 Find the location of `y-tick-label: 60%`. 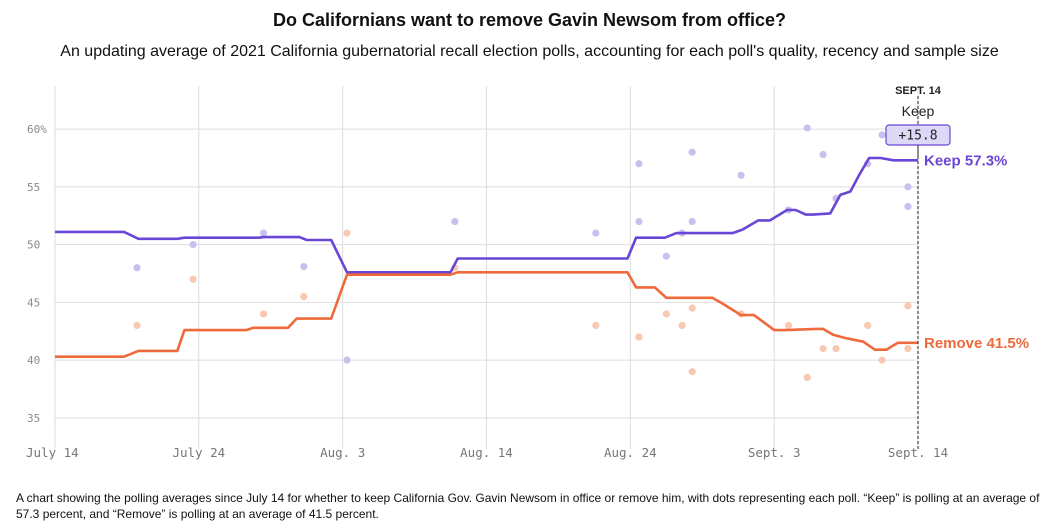

y-tick-label: 60% is located at coordinates (37, 129).